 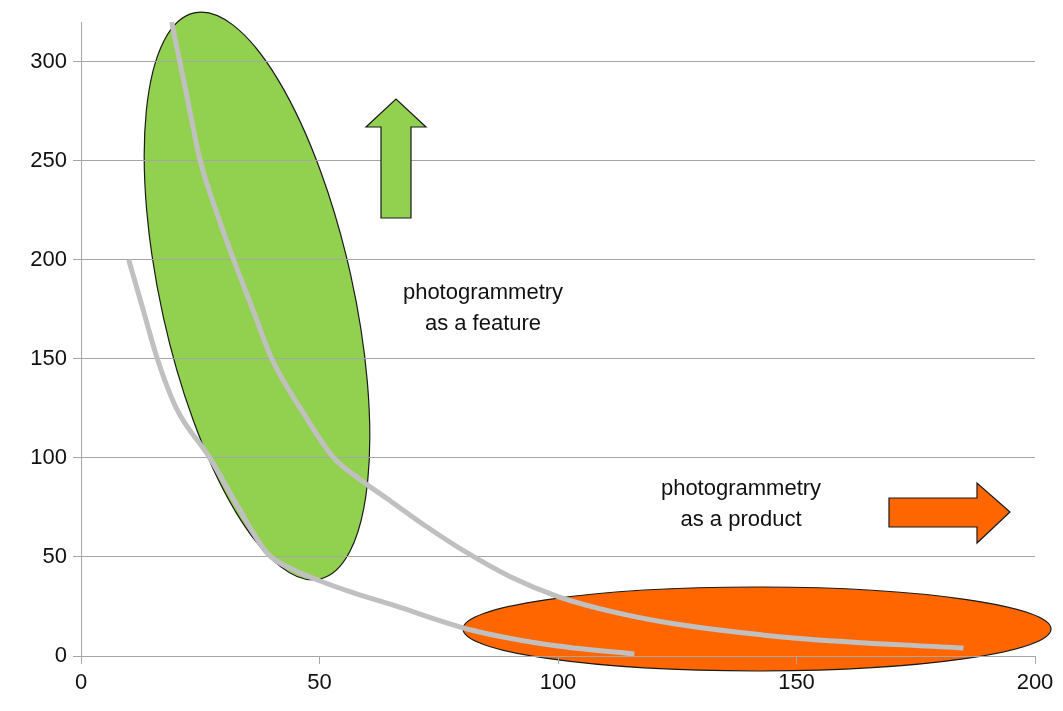 What do you see at coordinates (54, 555) in the screenshot?
I see `y-tick-label: 50` at bounding box center [54, 555].